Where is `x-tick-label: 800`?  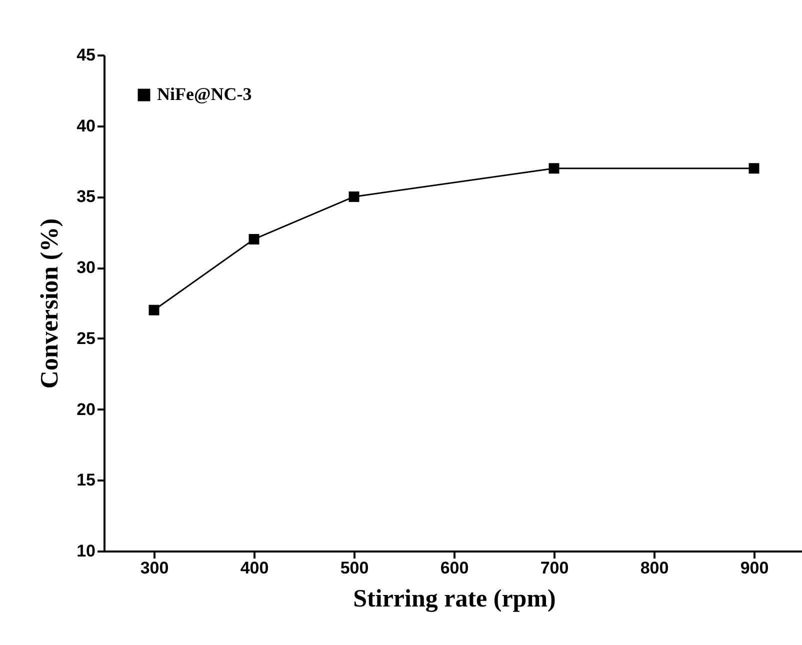 x-tick-label: 800 is located at coordinates (654, 568).